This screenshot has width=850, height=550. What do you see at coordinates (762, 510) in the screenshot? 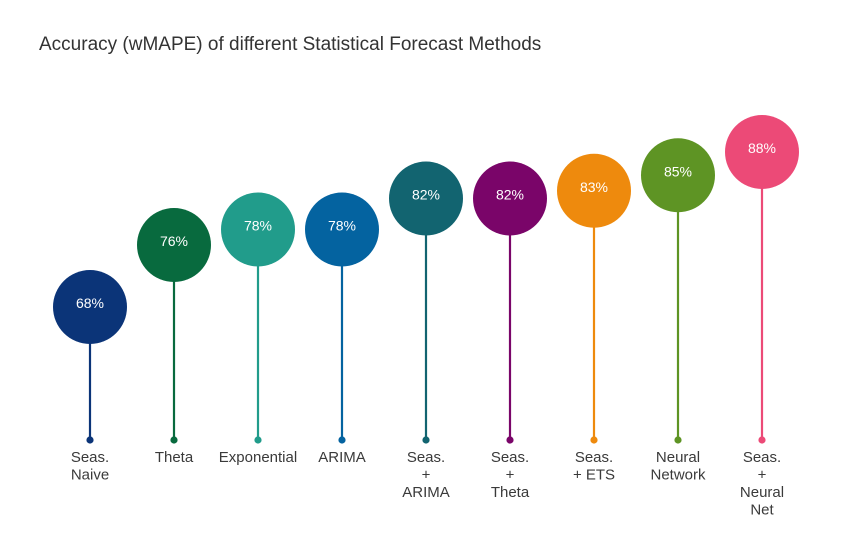
I see `category-label: Net` at bounding box center [762, 510].